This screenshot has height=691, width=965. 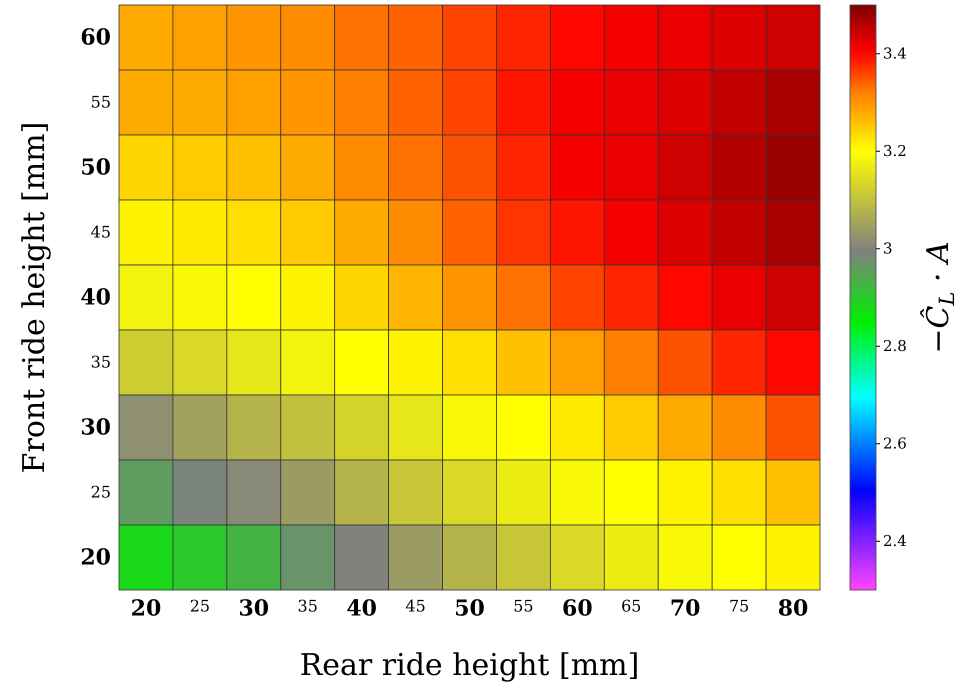 I want to click on color-bar-label: 2.6, so click(x=895, y=443).